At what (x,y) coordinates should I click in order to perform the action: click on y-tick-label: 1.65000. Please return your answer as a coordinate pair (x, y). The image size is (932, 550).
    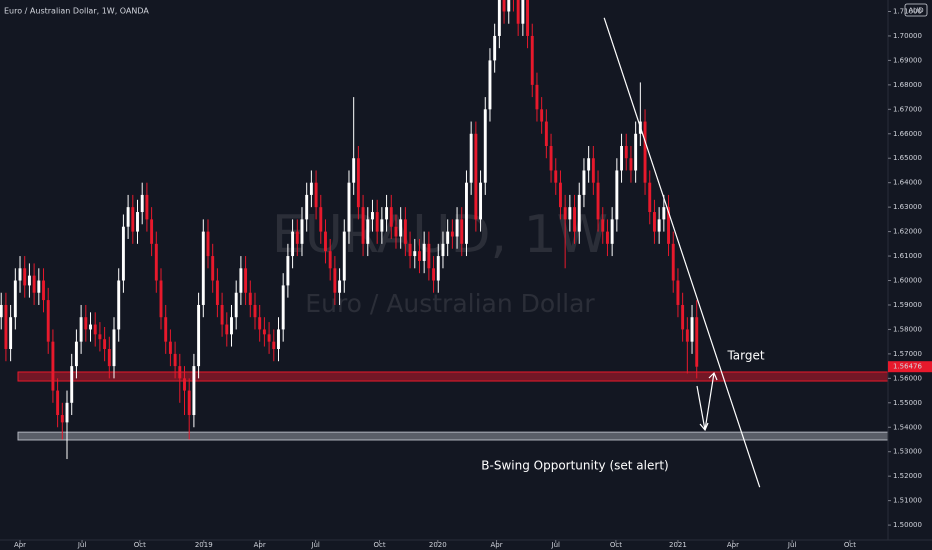
    Looking at the image, I should click on (907, 158).